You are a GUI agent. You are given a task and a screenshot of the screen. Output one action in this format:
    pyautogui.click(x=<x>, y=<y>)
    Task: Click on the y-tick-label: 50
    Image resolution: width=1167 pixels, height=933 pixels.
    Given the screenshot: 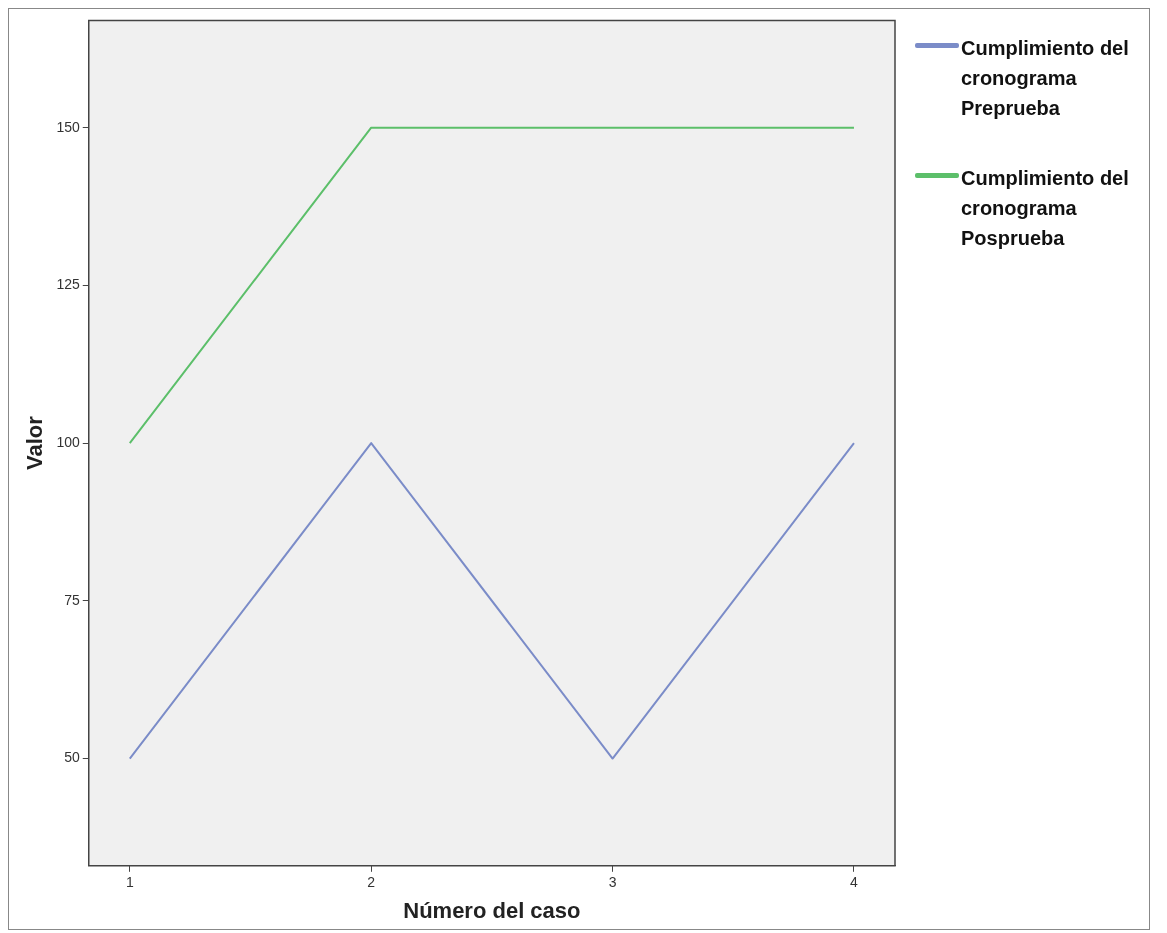 What is the action you would take?
    pyautogui.click(x=72, y=757)
    